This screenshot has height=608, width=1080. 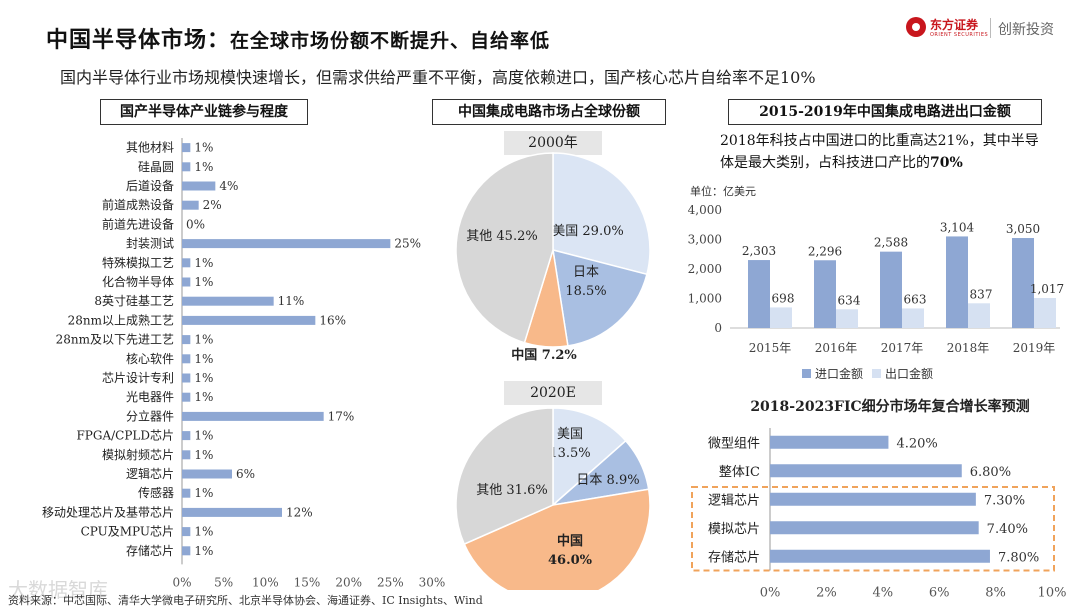 I want to click on chart1-category-label: 化合物半导体, so click(x=138, y=281).